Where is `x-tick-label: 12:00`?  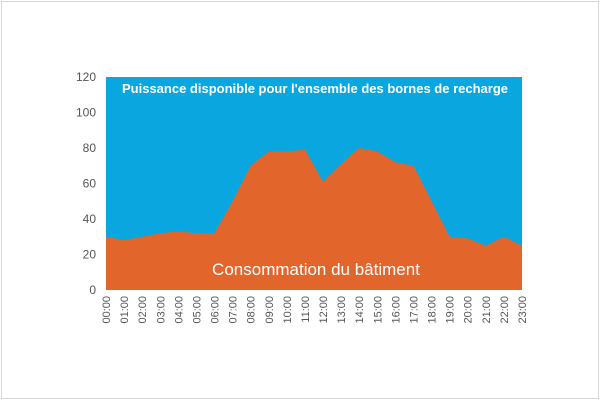
x-tick-label: 12:00 is located at coordinates (324, 310).